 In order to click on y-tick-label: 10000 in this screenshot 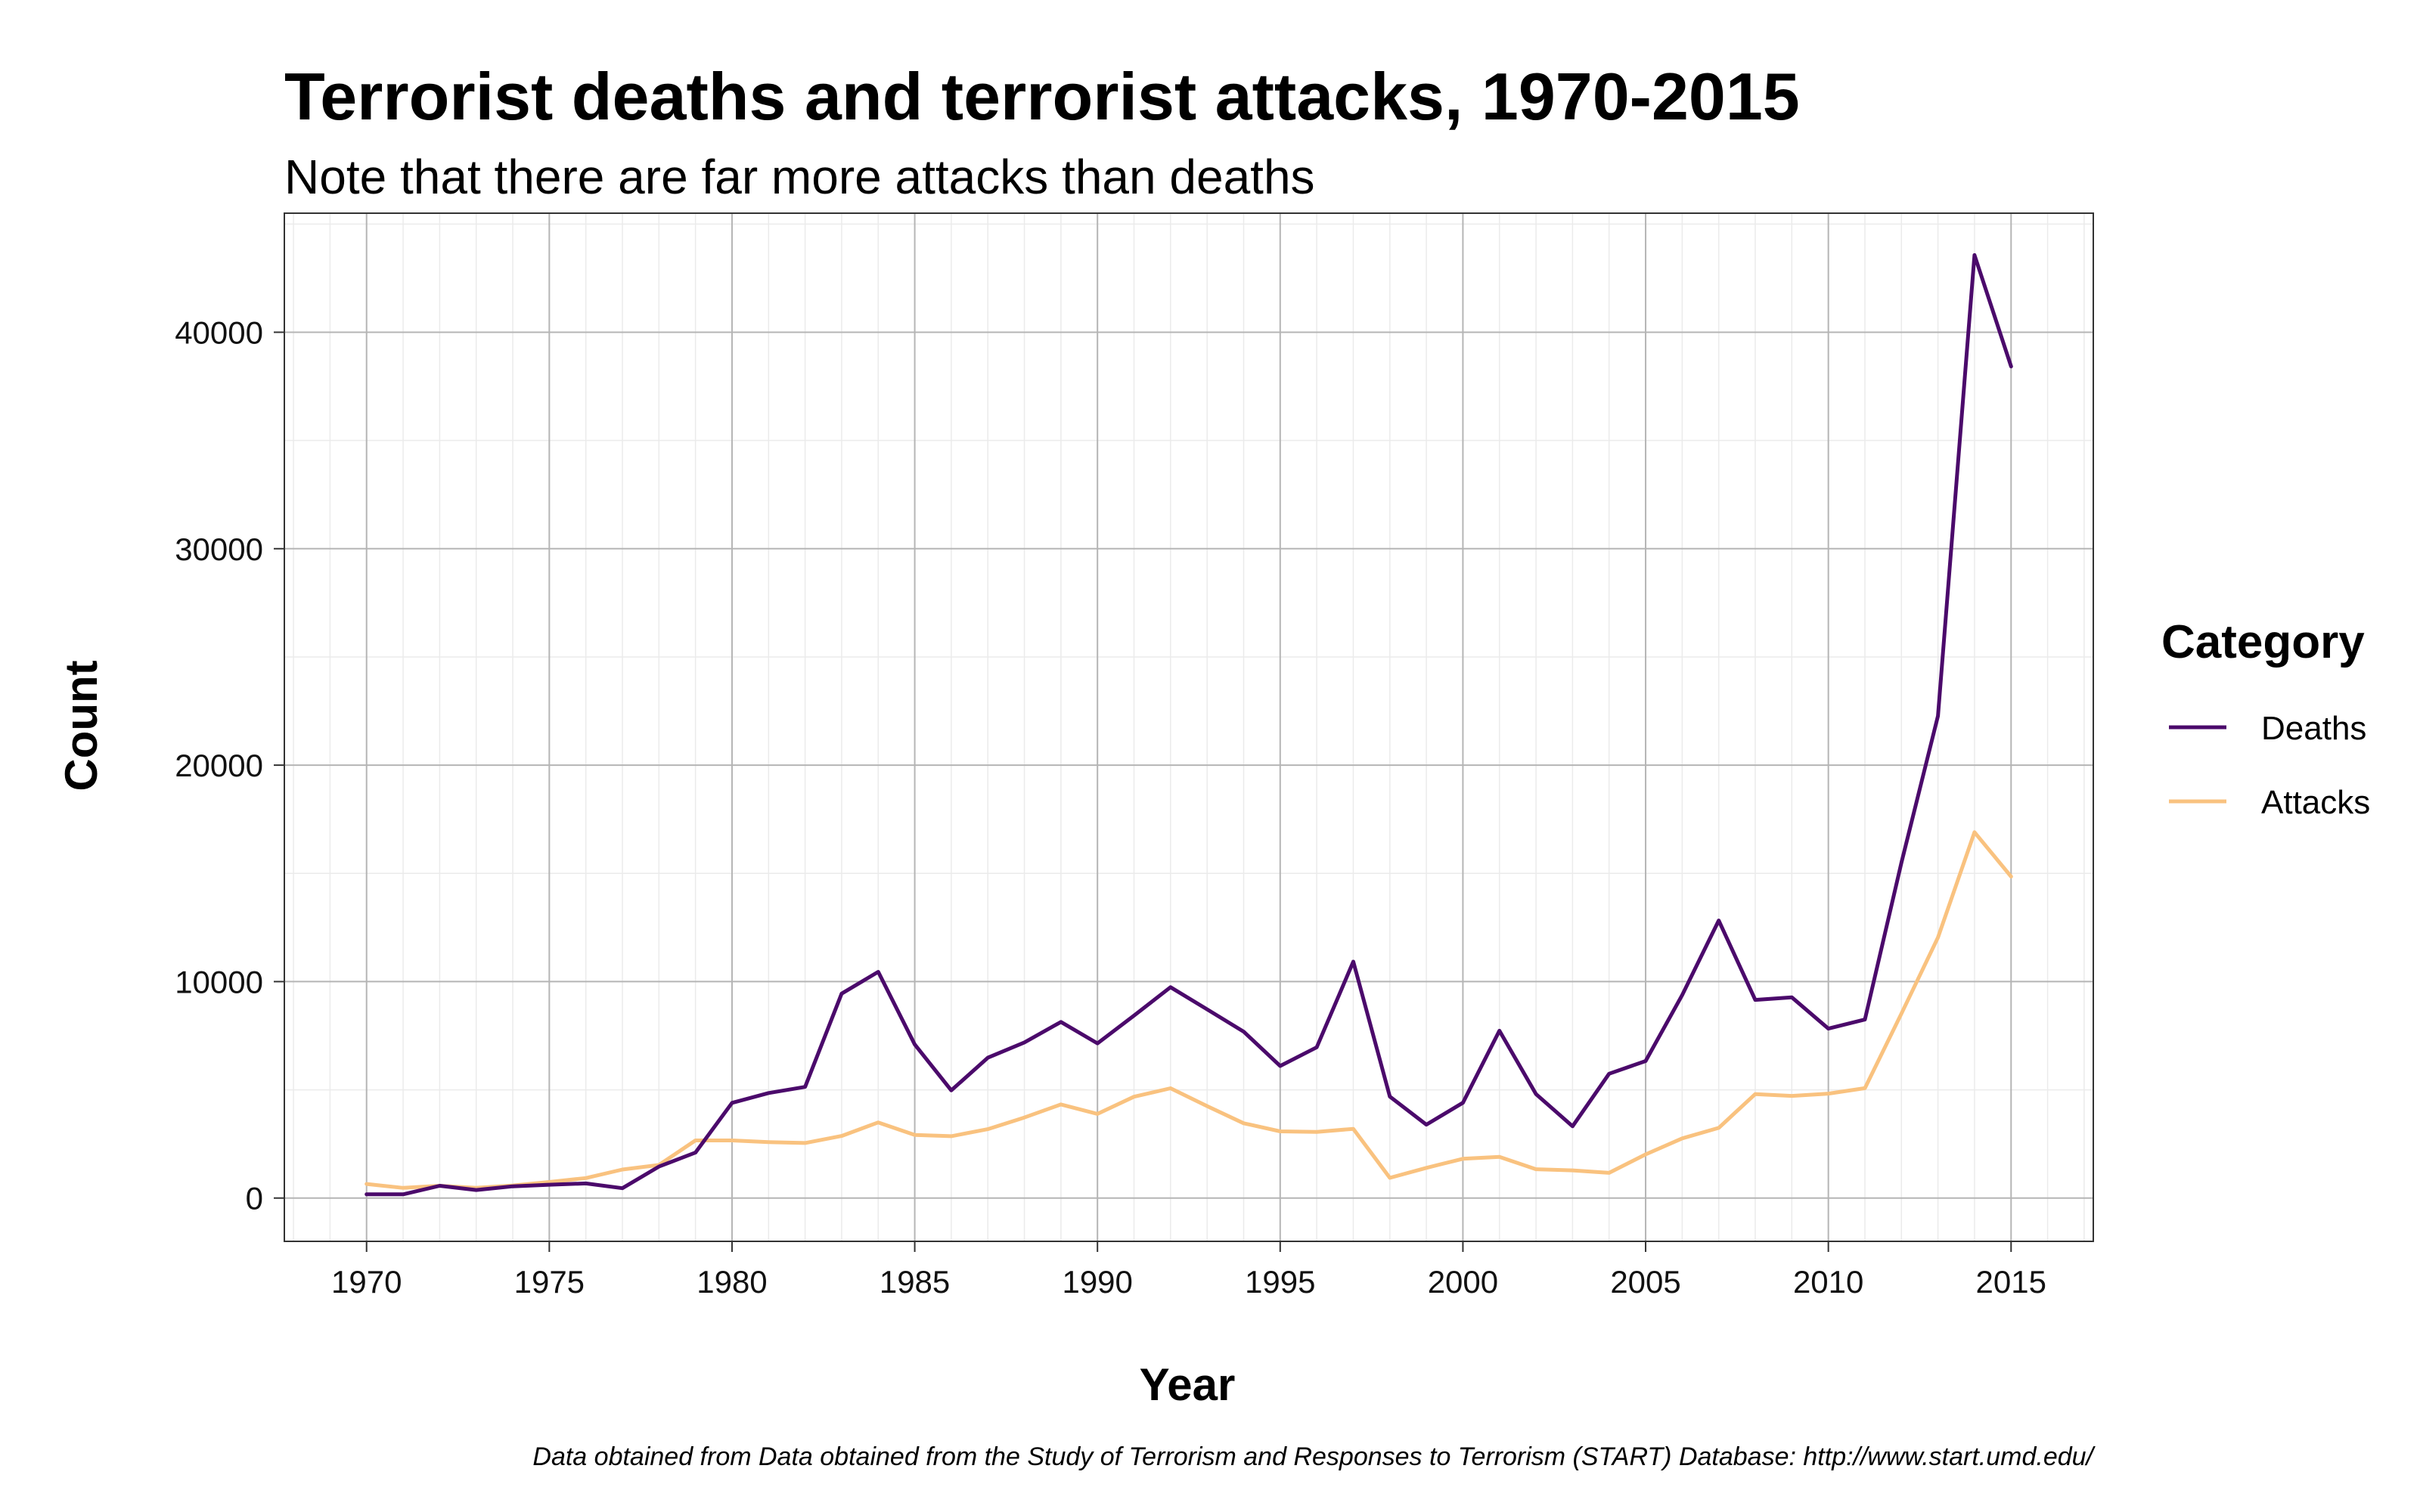, I will do `click(219, 981)`.